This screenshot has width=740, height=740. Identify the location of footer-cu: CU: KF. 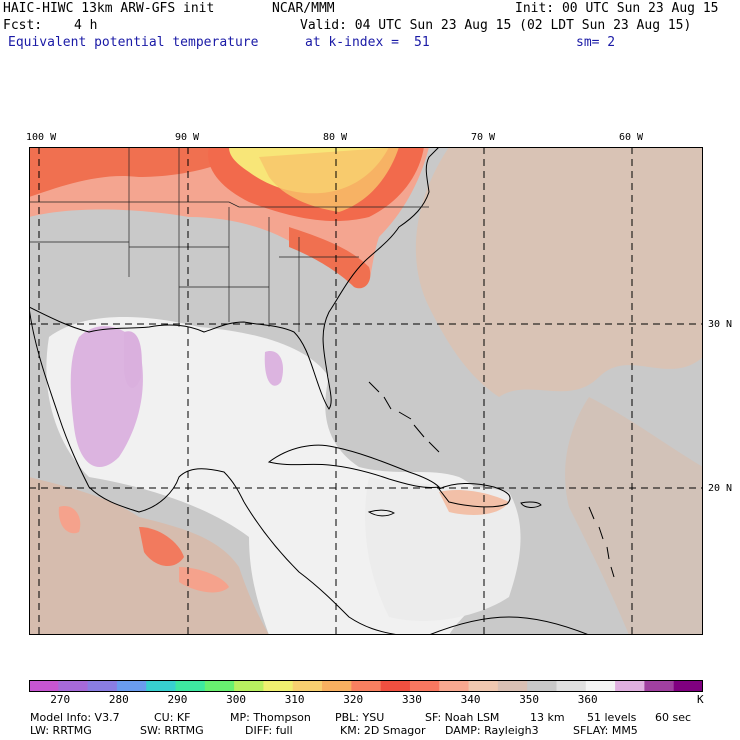
(172, 717).